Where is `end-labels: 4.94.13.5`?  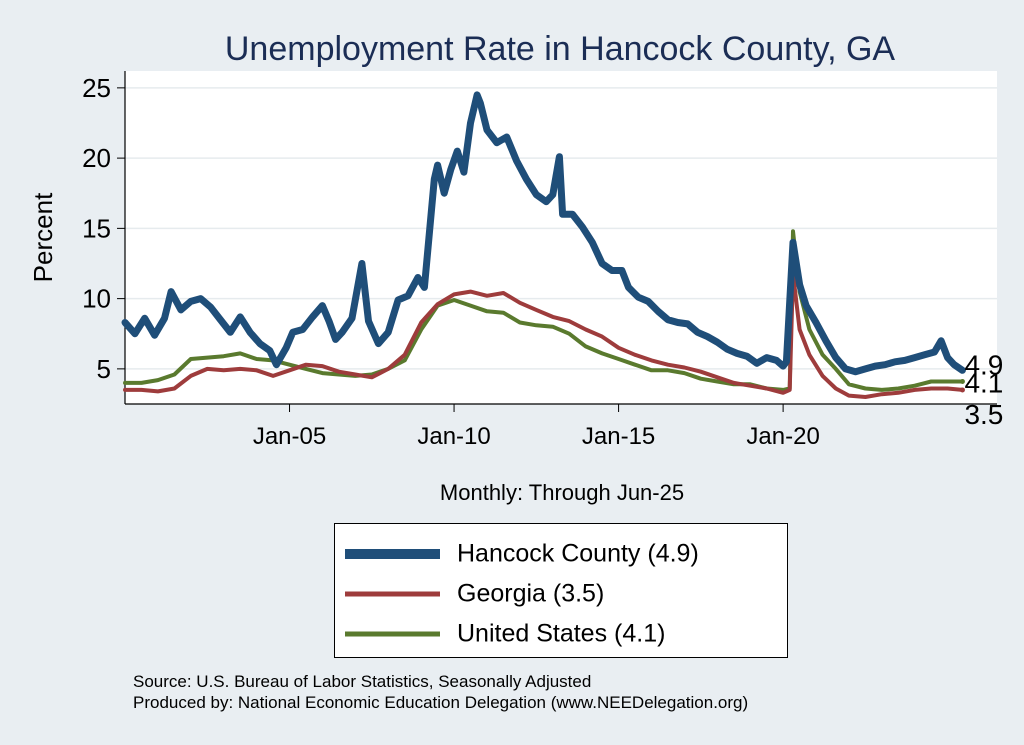
end-labels: 4.94.13.5 is located at coordinates (981, 389).